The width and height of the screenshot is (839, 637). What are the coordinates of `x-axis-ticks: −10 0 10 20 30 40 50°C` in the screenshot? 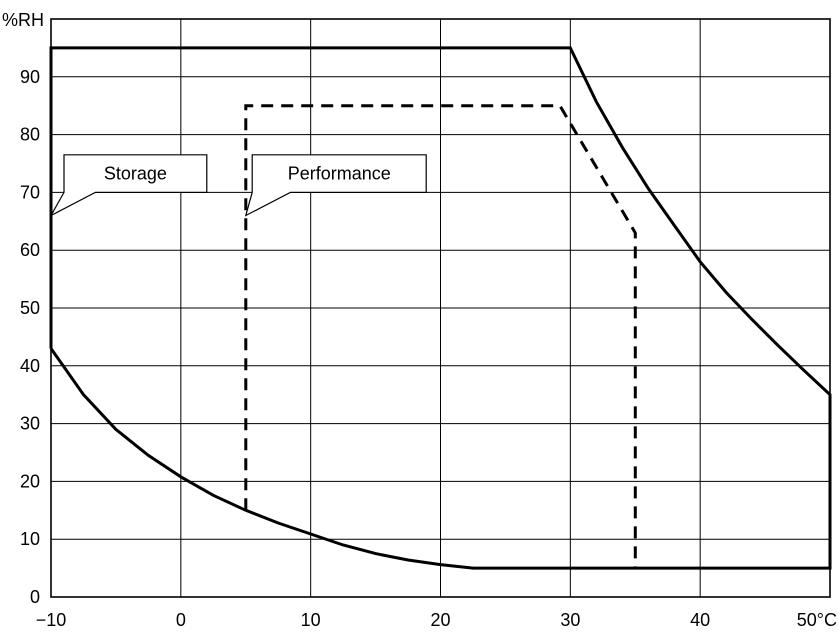 It's located at (436, 620).